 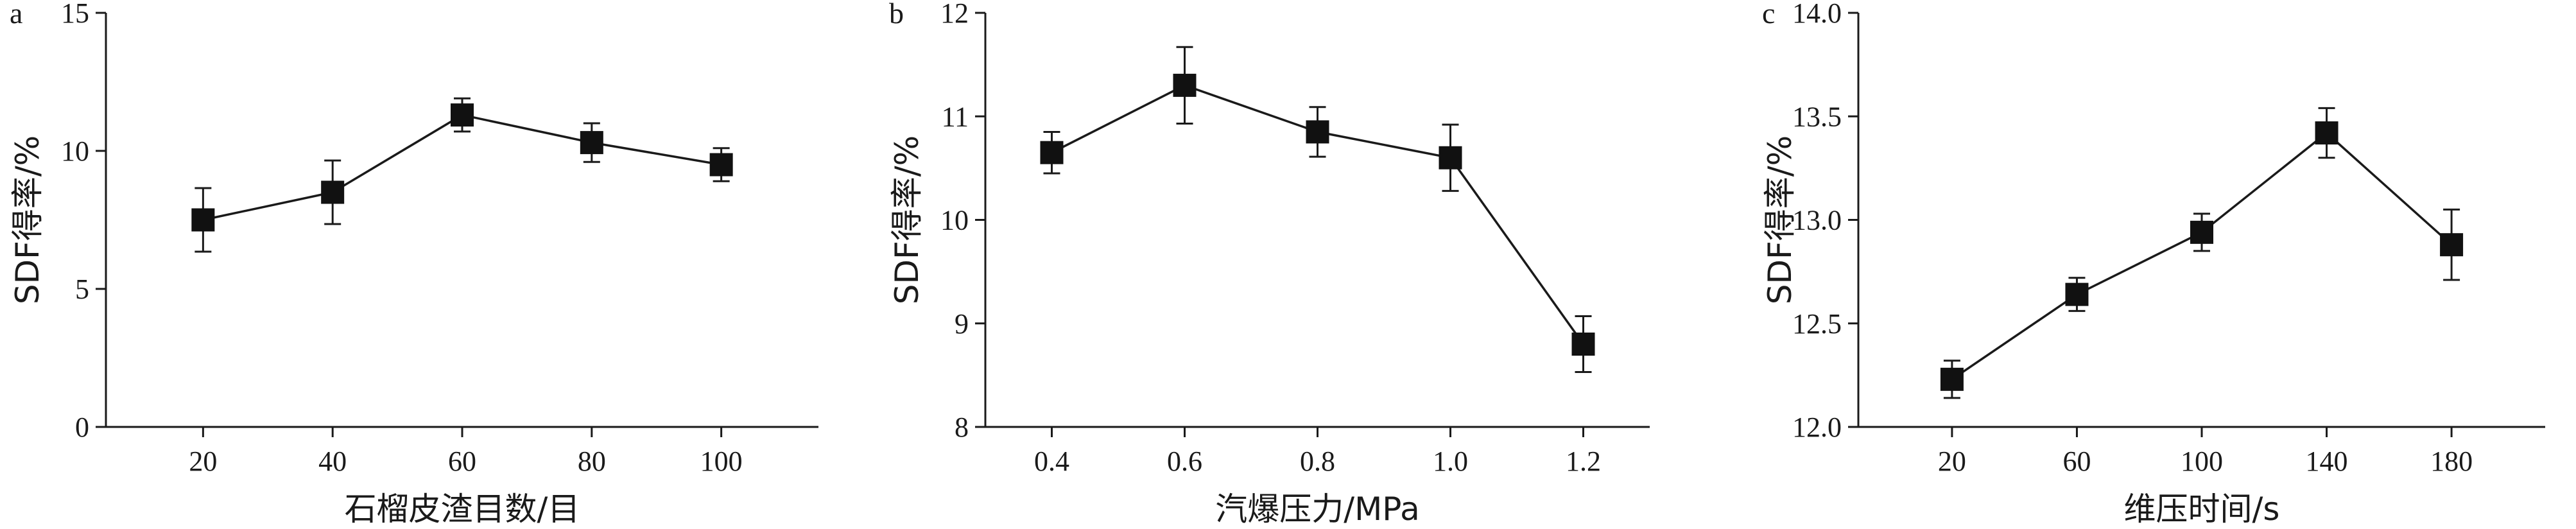 I want to click on x-tick-label: 180, so click(x=2452, y=461).